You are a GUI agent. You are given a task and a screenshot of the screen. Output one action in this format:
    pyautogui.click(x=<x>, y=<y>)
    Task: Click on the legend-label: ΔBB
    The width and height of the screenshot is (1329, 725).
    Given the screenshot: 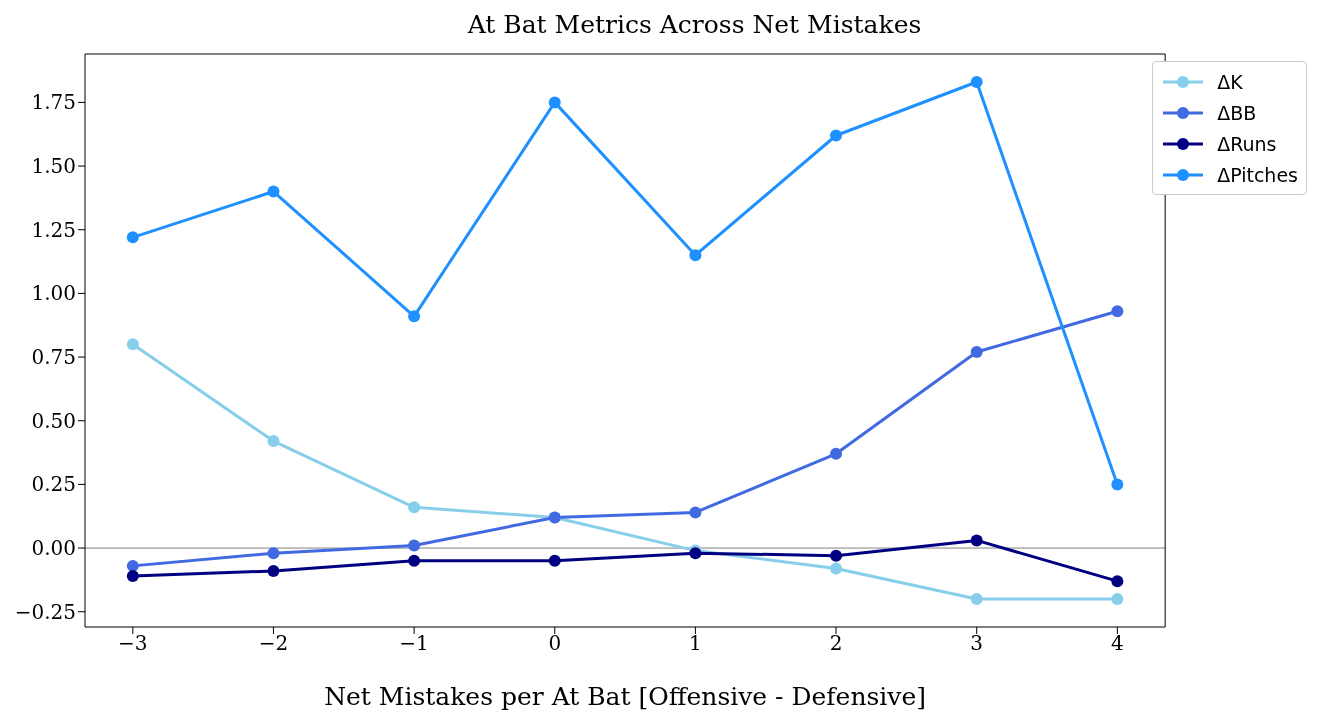 What is the action you would take?
    pyautogui.click(x=1237, y=112)
    